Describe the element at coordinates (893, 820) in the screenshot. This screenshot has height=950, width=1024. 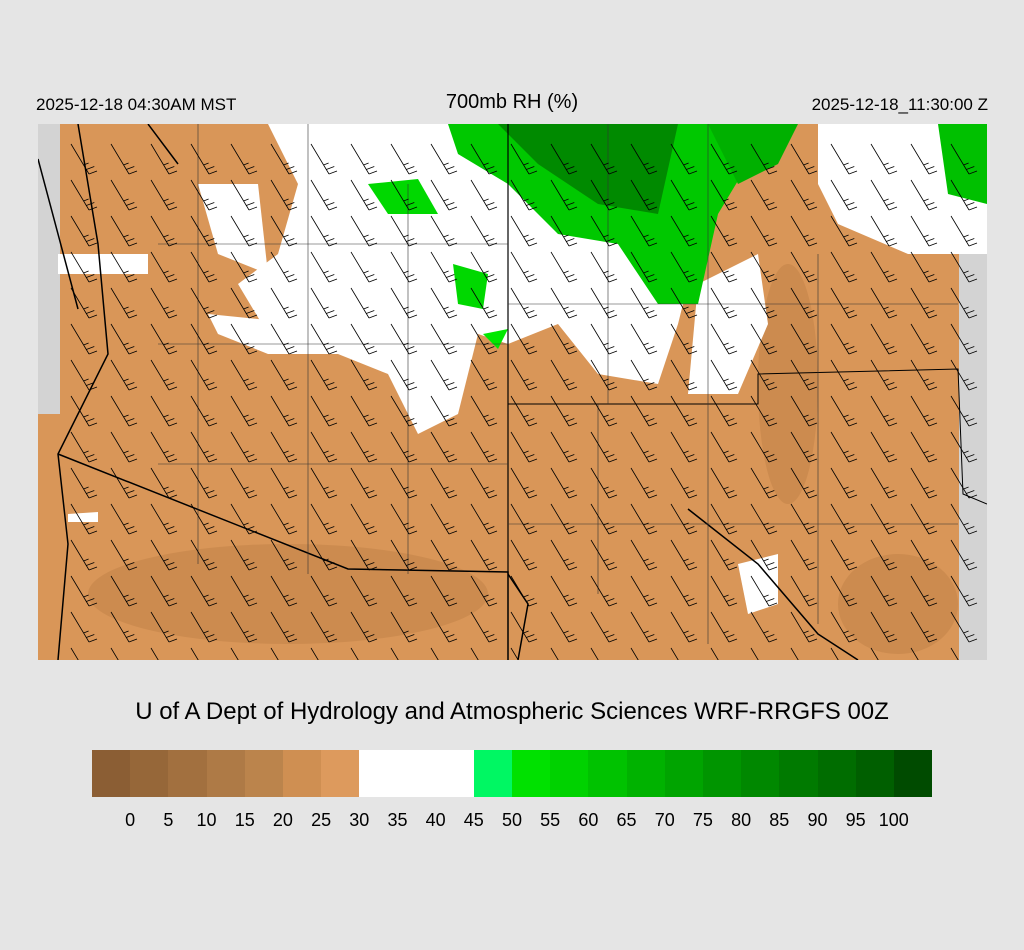
I see `colorbar-label: 100` at that location.